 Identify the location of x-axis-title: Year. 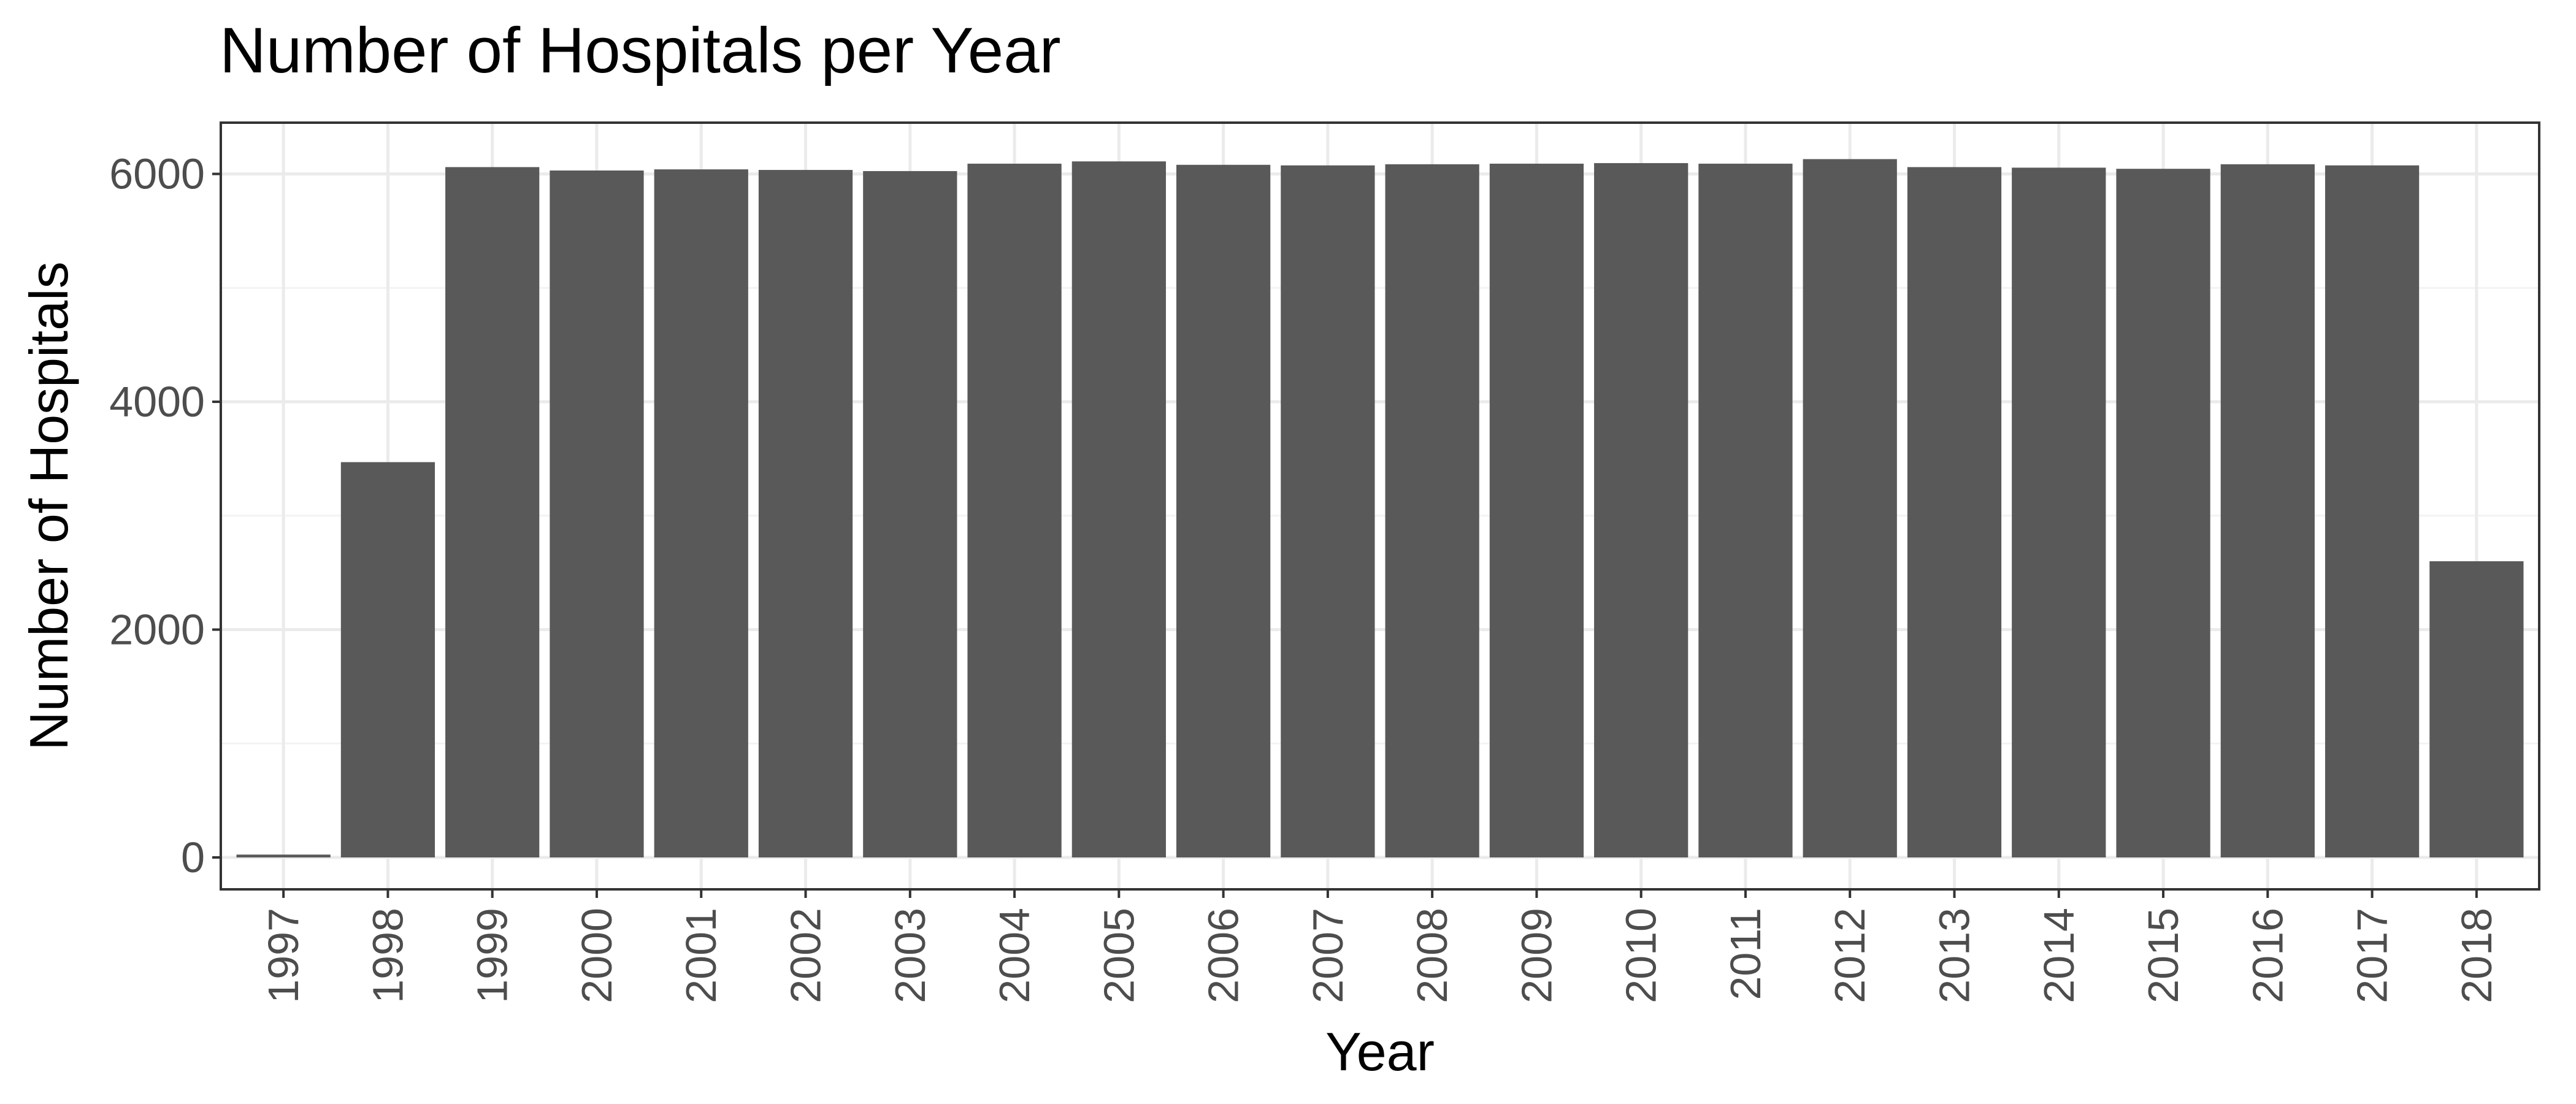
(1380, 1051).